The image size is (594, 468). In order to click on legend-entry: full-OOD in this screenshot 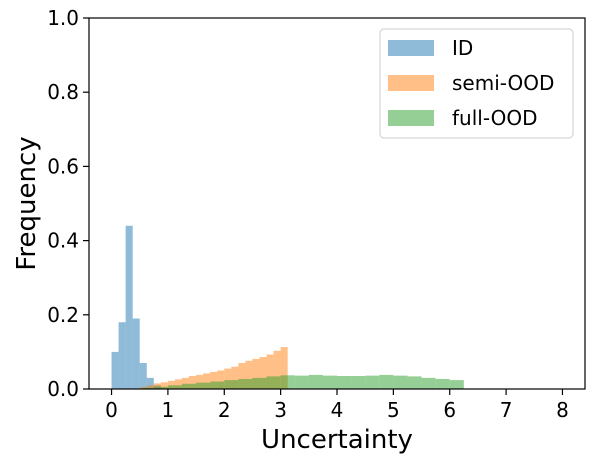, I will do `click(463, 118)`.